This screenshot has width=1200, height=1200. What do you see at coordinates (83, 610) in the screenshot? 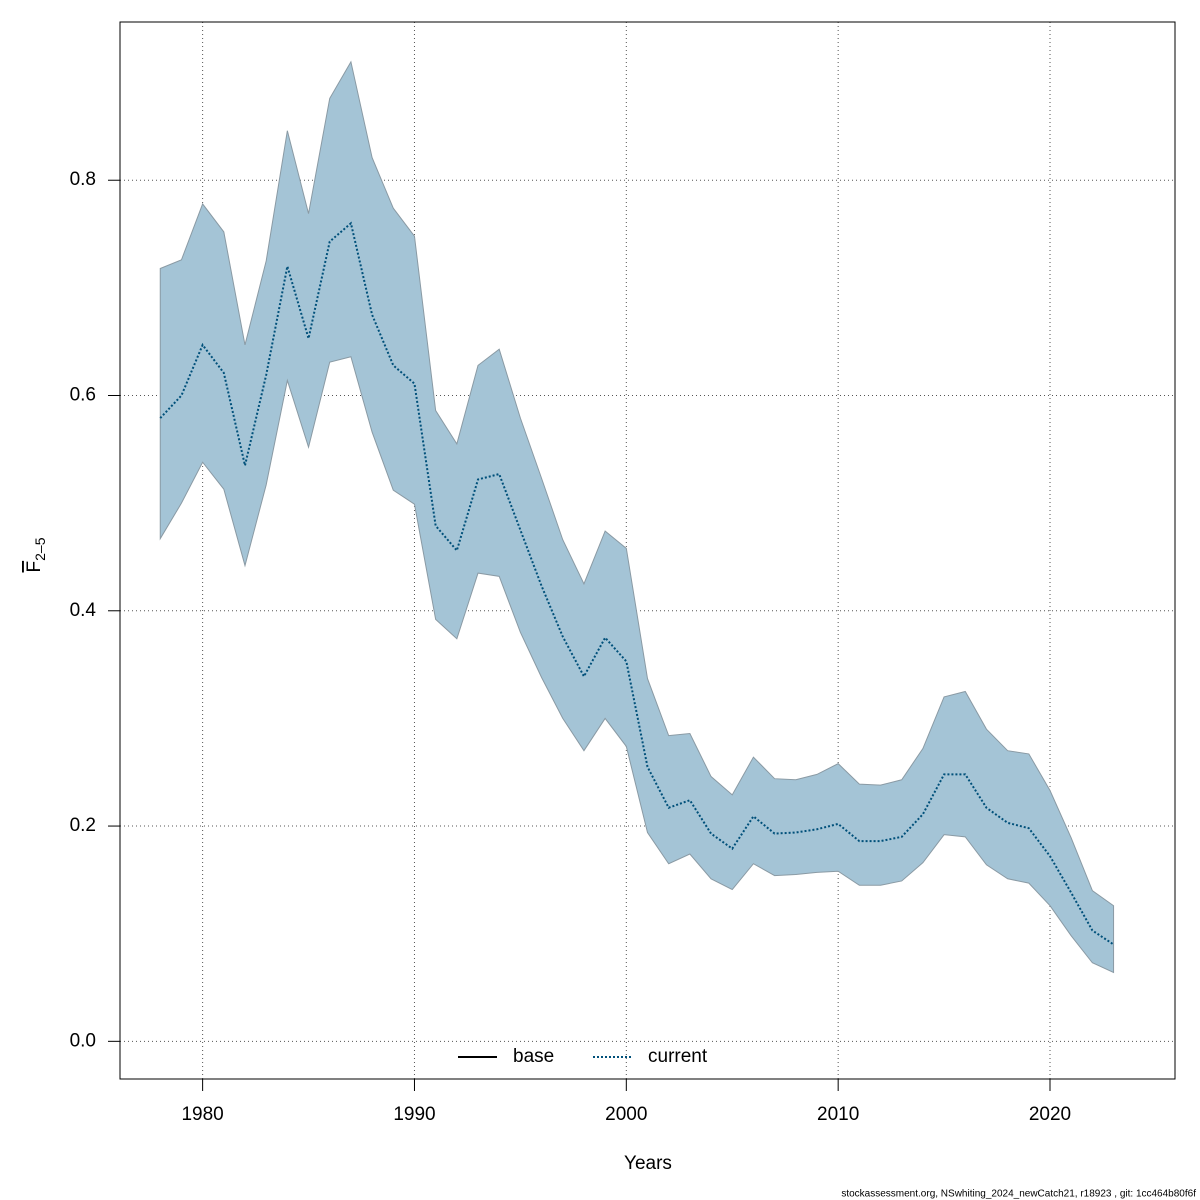
I see `y-tick-label: 0.4` at bounding box center [83, 610].